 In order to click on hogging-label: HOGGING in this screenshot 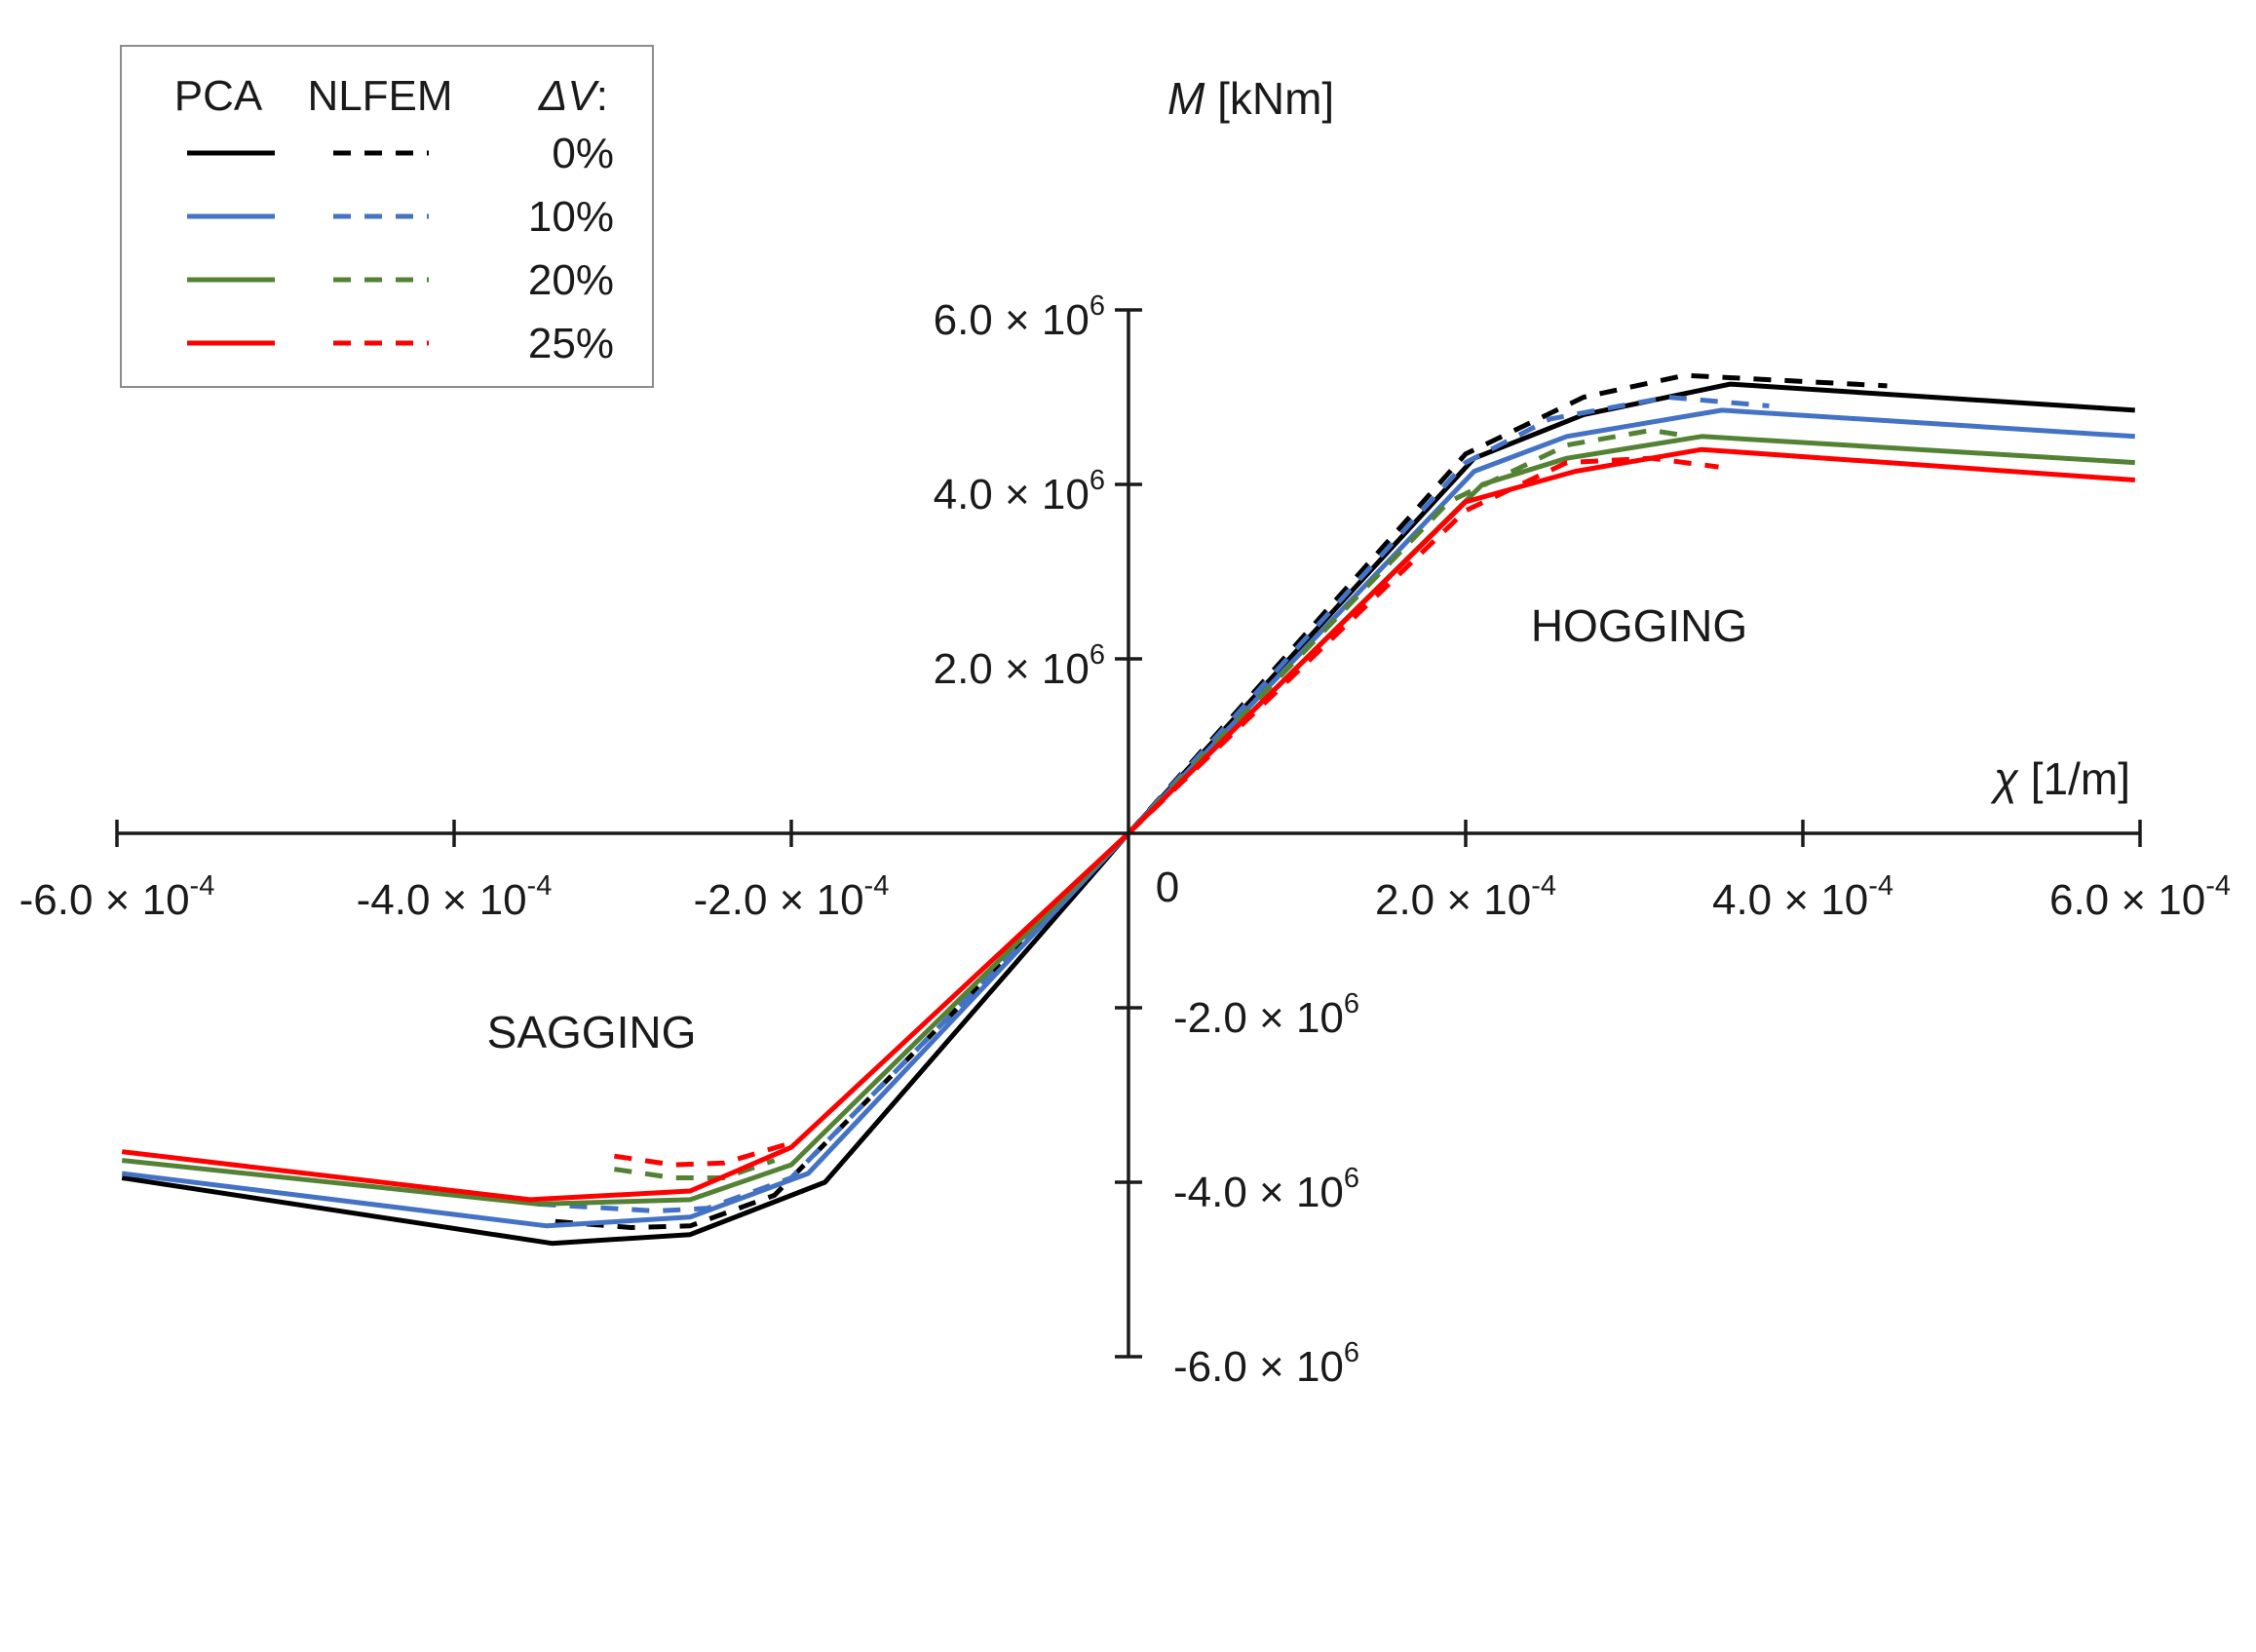, I will do `click(1639, 626)`.